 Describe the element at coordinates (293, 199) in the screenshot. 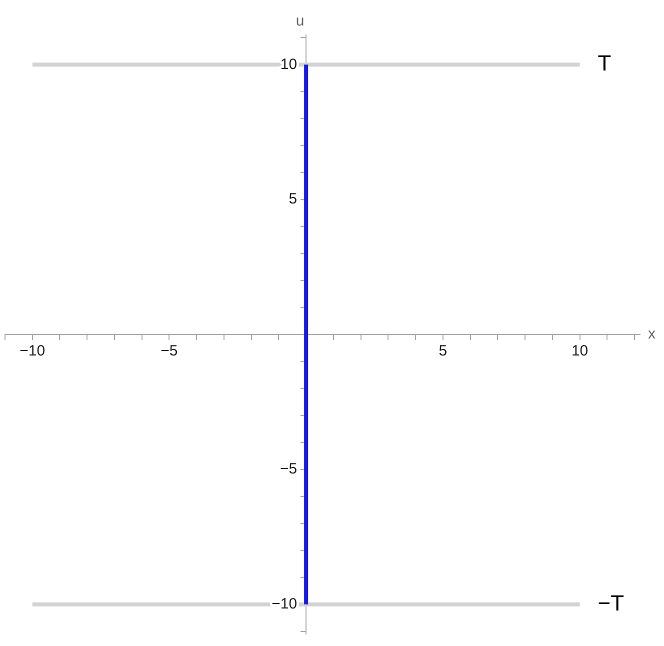

I see `y-tick-label: 5` at that location.